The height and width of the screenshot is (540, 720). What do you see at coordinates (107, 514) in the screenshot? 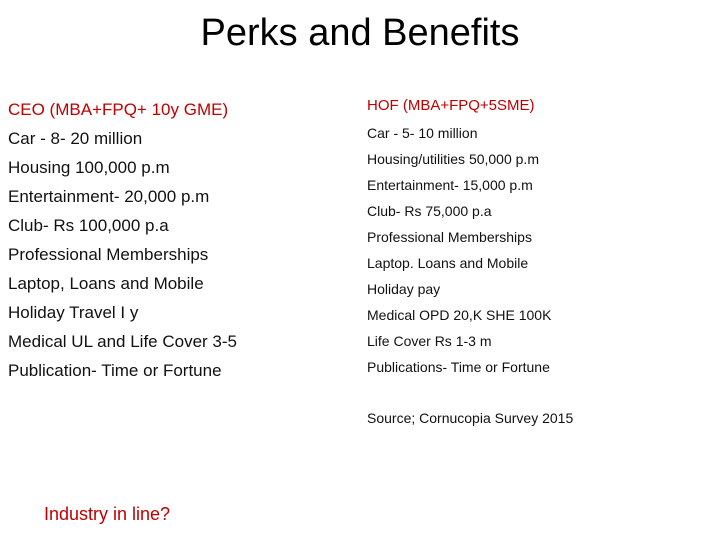
I see `closing-question: Industry in line?` at bounding box center [107, 514].